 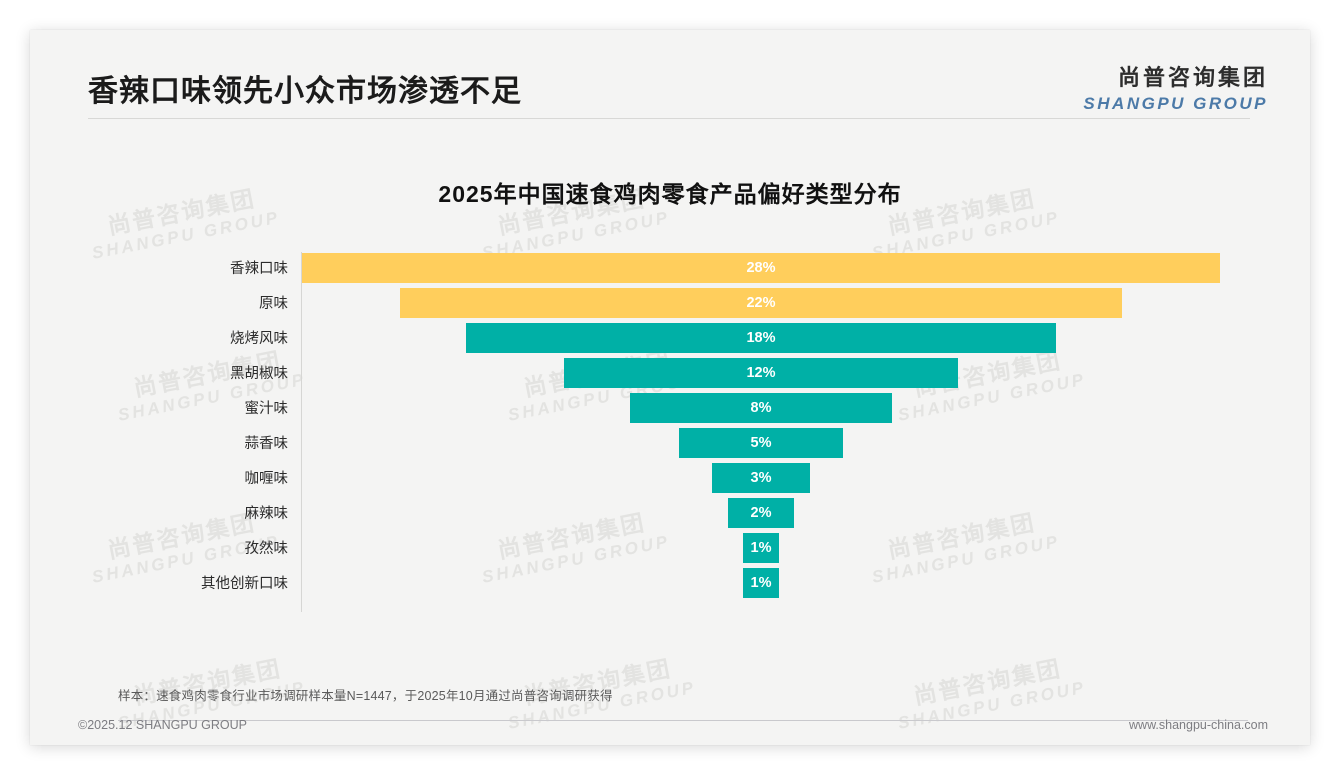 I want to click on funnel-row: 蒜香味 5%, so click(x=670, y=442).